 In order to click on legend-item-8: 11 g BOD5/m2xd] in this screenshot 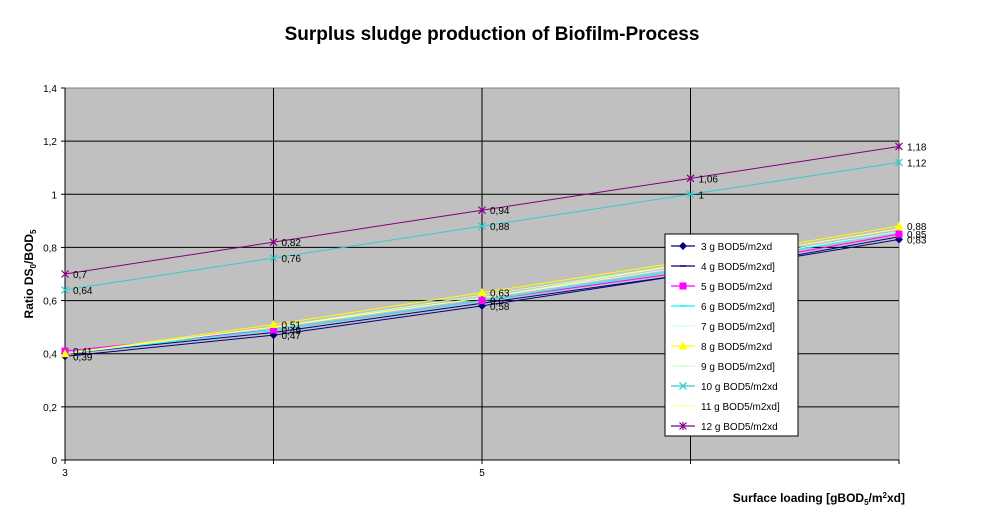, I will do `click(725, 407)`.